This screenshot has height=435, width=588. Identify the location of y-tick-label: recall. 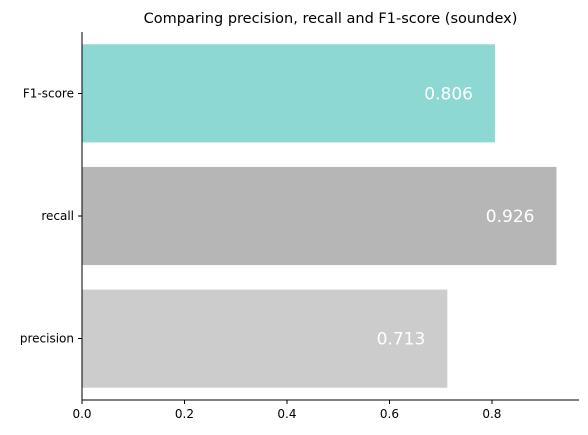
(57, 216).